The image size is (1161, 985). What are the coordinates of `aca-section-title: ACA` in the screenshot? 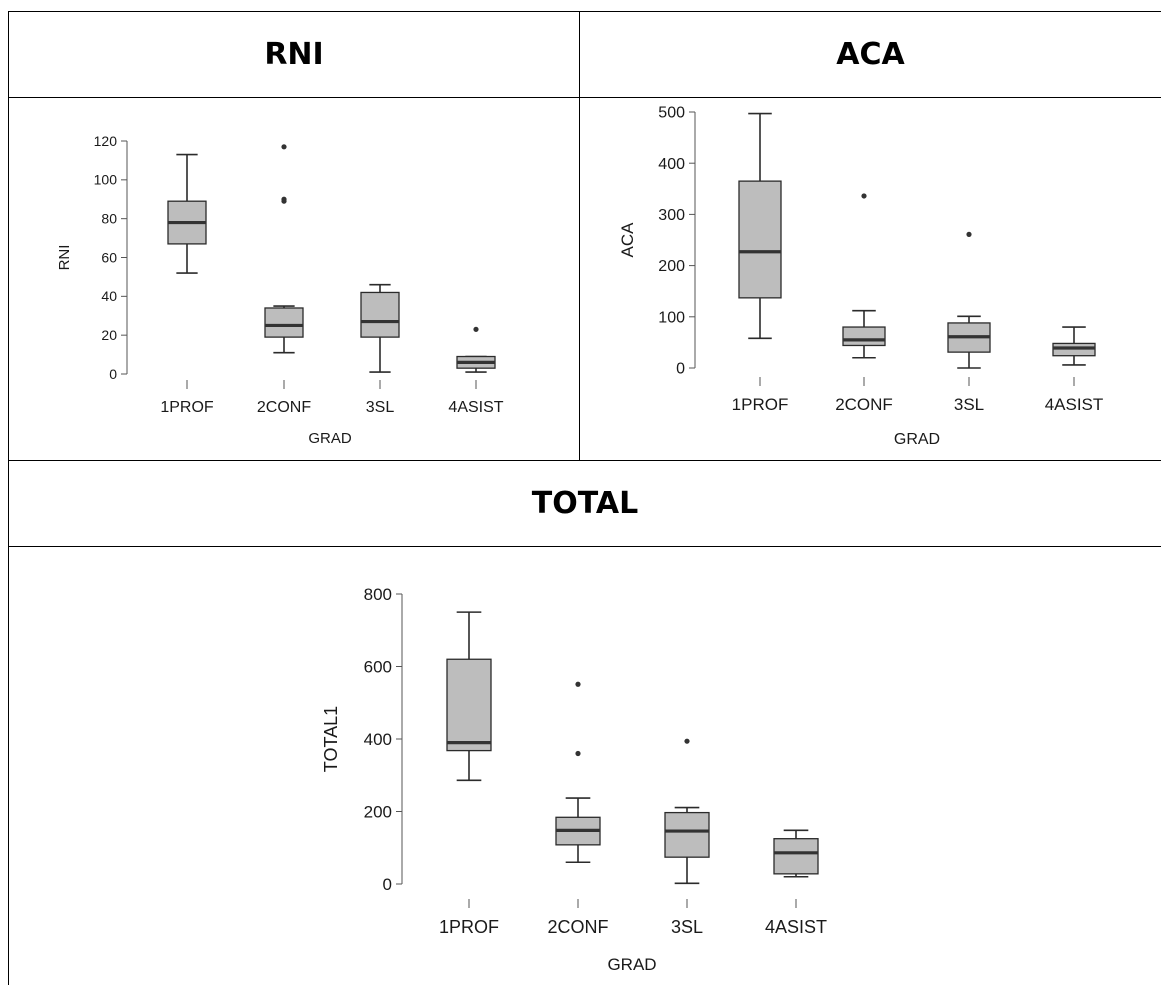 It's located at (870, 54).